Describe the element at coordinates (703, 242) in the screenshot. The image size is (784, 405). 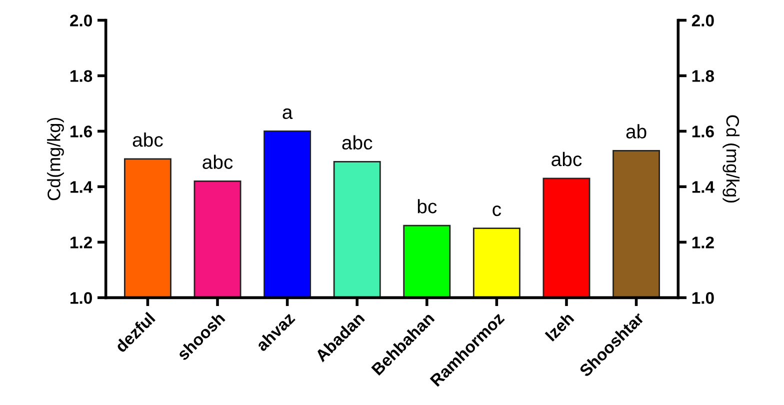
I see `y2-tick-label: 1.2` at that location.